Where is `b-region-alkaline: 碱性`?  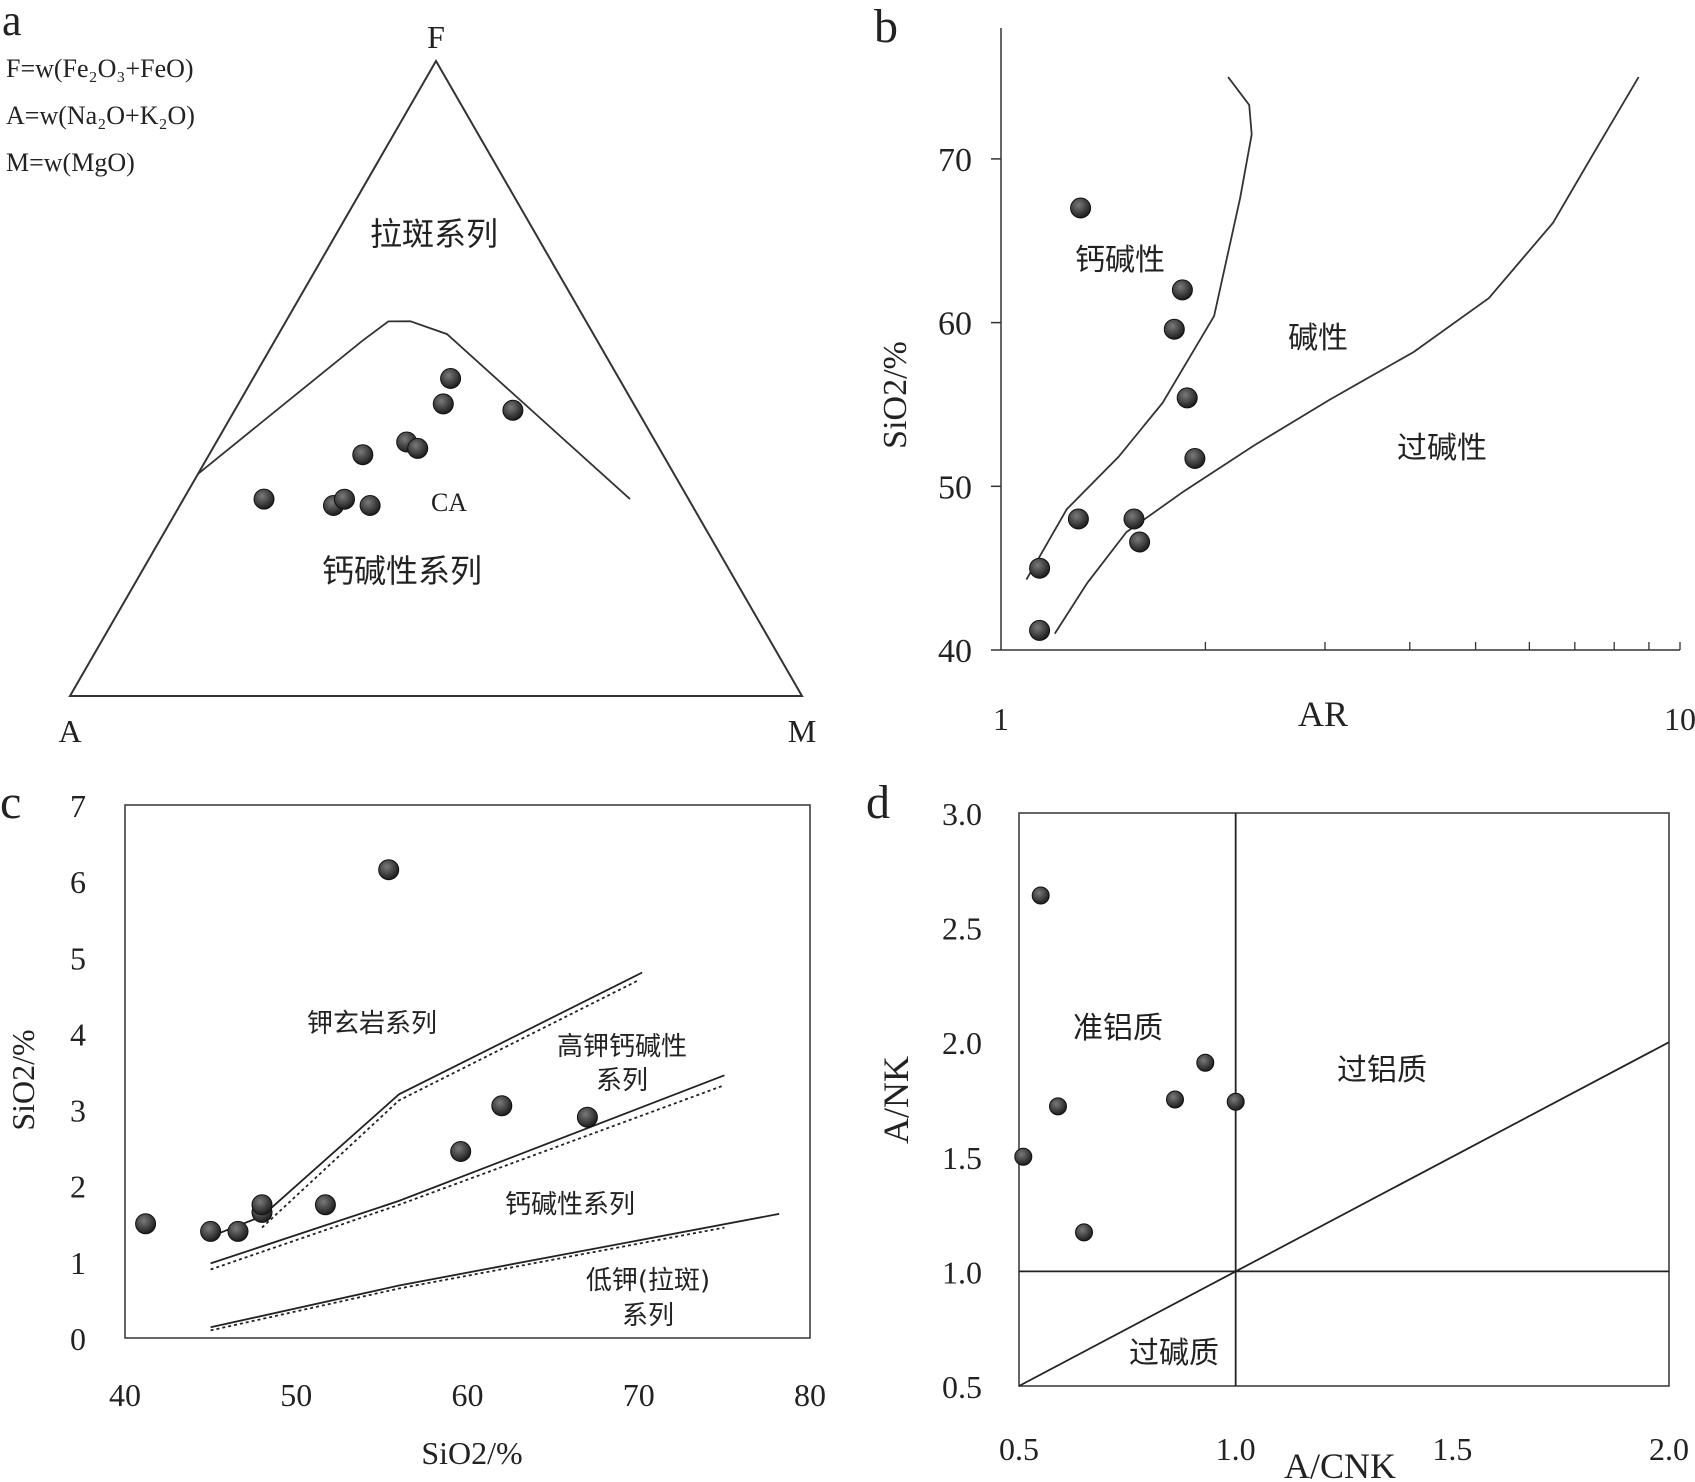
b-region-alkaline: 碱性 is located at coordinates (1318, 338).